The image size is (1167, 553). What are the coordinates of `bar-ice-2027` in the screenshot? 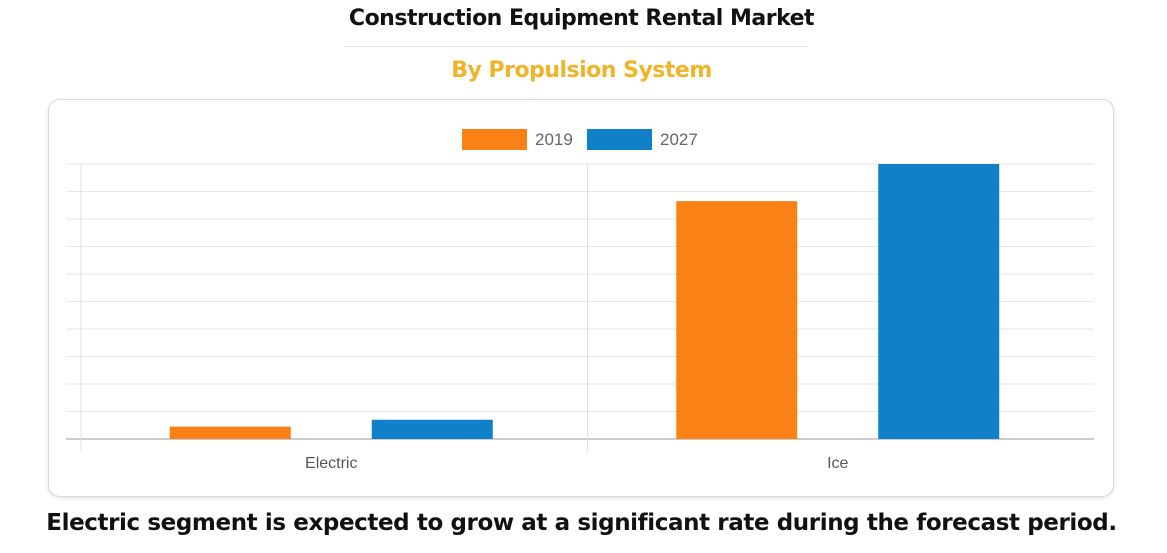 It's located at (939, 301).